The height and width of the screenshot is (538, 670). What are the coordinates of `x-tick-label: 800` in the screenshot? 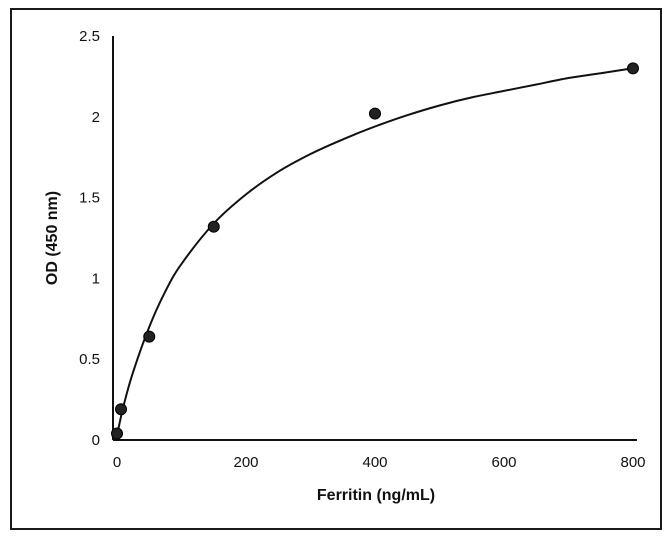 It's located at (632, 462).